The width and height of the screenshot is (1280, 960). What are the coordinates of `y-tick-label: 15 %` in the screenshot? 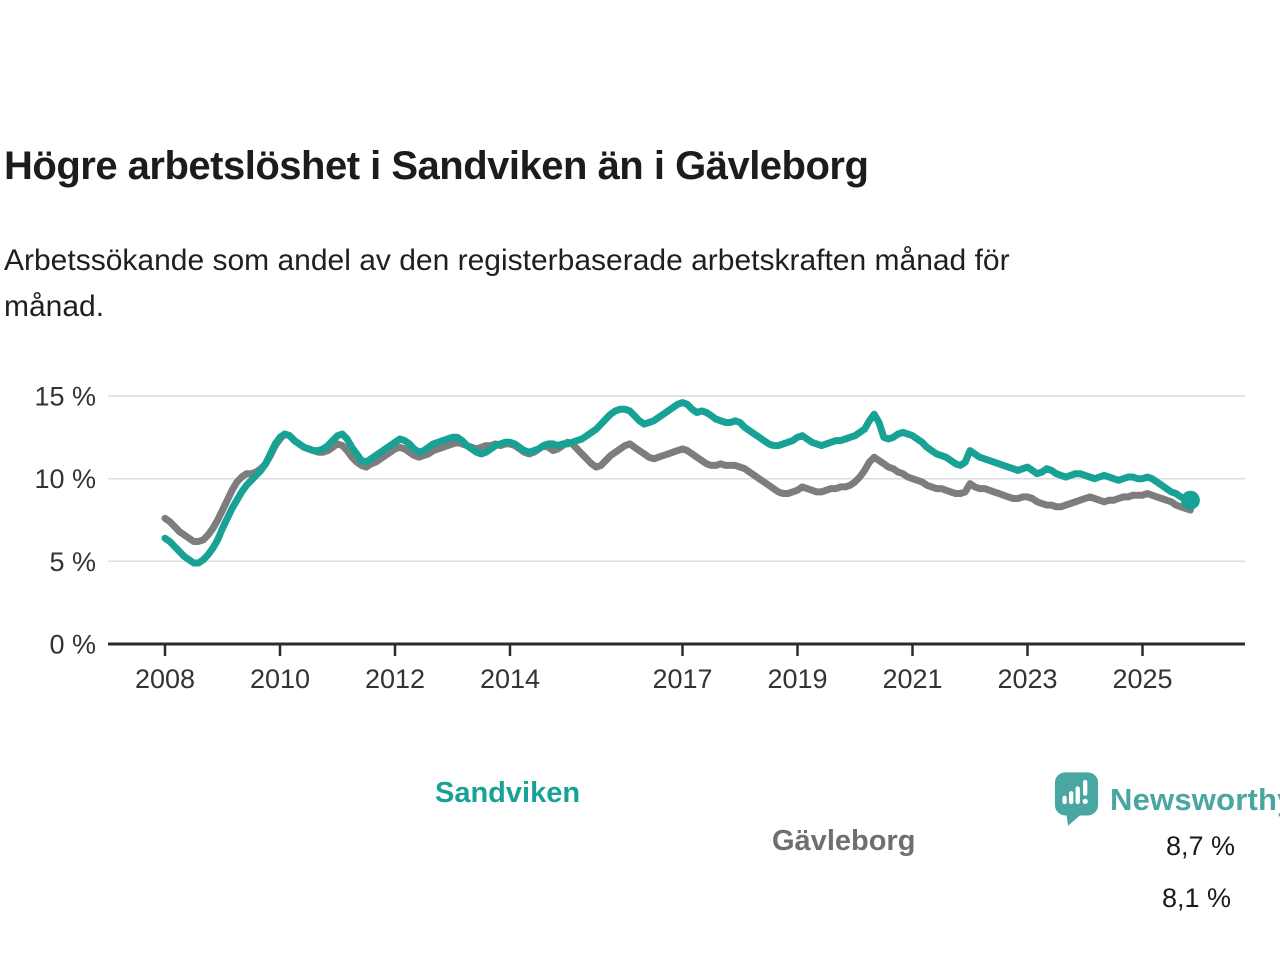 It's located at (65, 397).